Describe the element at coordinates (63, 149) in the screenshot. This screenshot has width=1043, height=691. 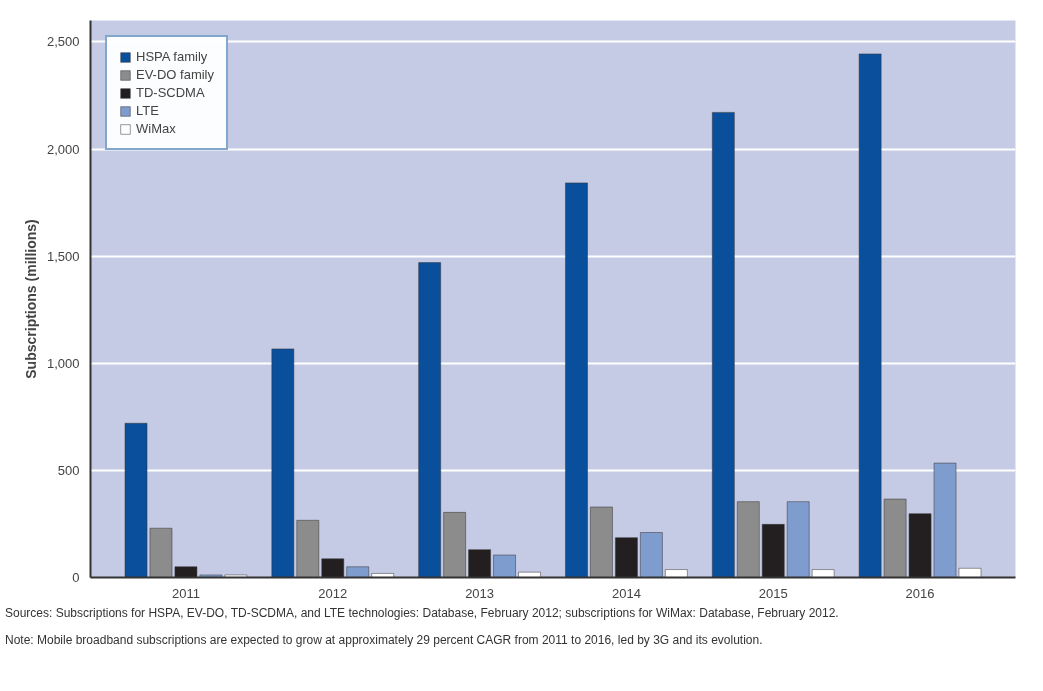
I see `y-tick-label: 2,000` at that location.